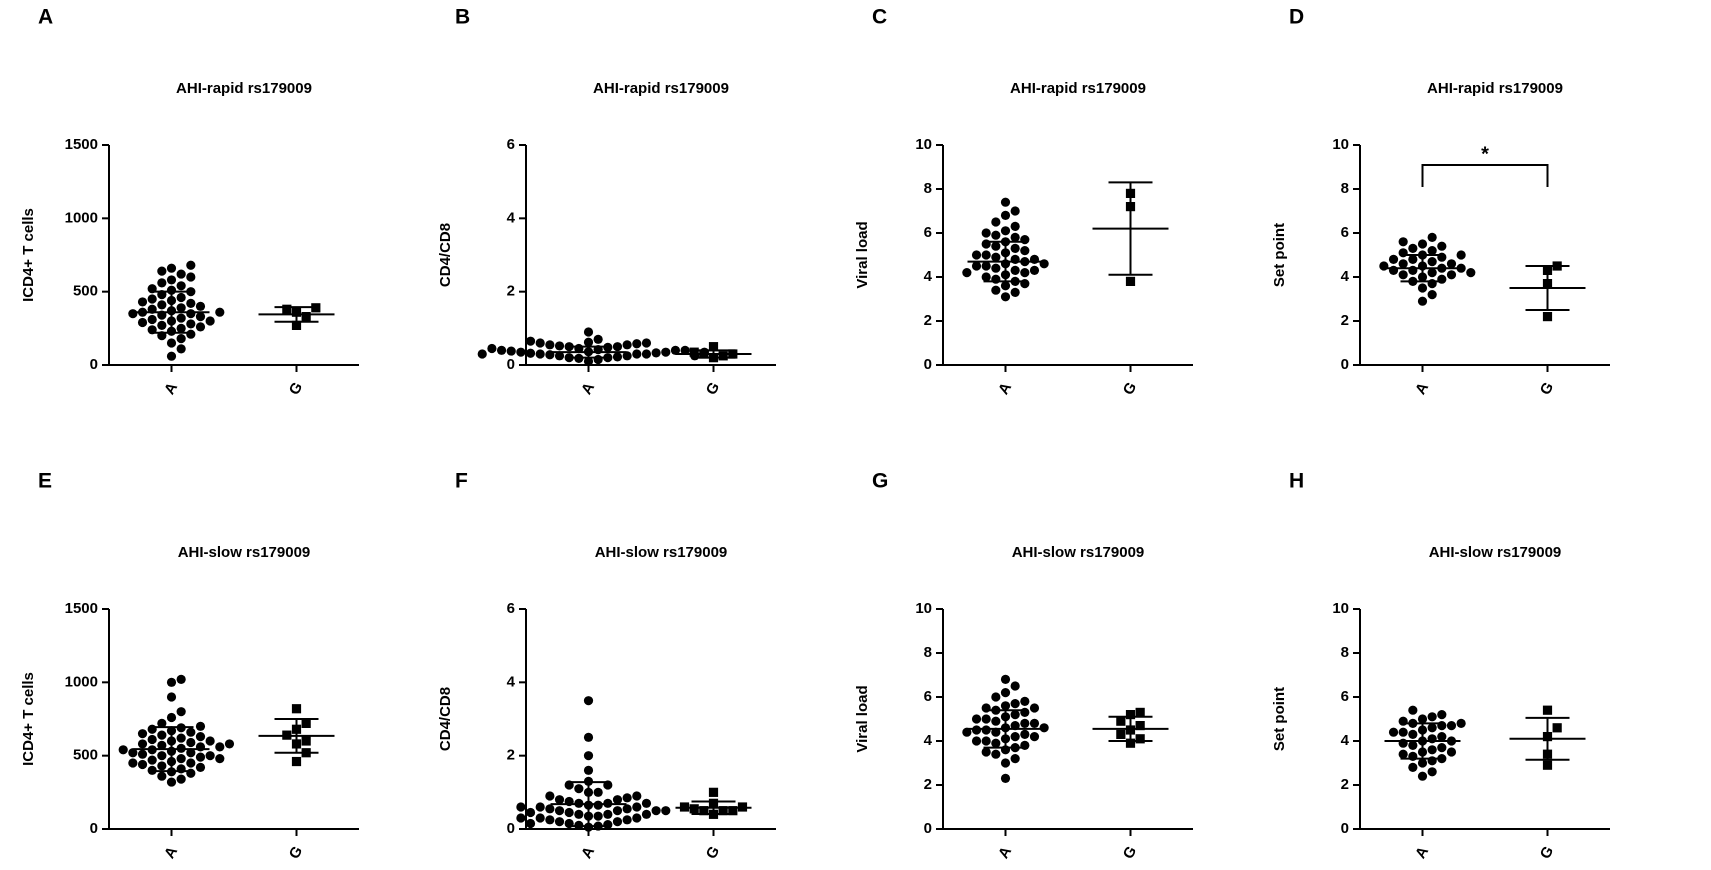 Image resolution: width=1711 pixels, height=870 pixels. I want to click on panel: H AHI-slow rs179009 Set point 0 2 4 6 8 10 A G, so click(1440, 666).